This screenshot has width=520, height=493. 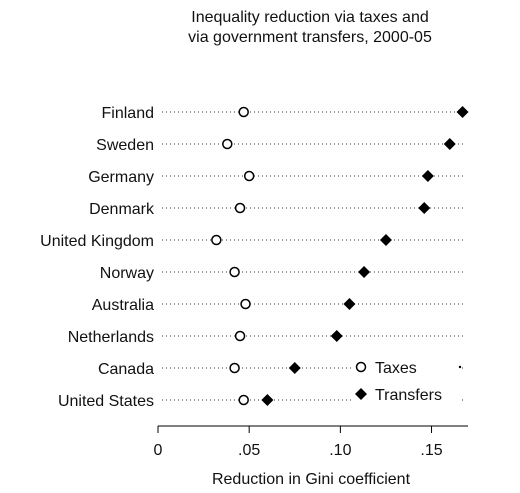 I want to click on category-label: Sweden, so click(x=125, y=145).